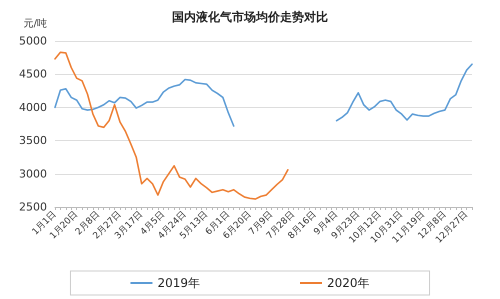  Describe the element at coordinates (33, 41) in the screenshot. I see `y-tick-label: 5000` at that location.